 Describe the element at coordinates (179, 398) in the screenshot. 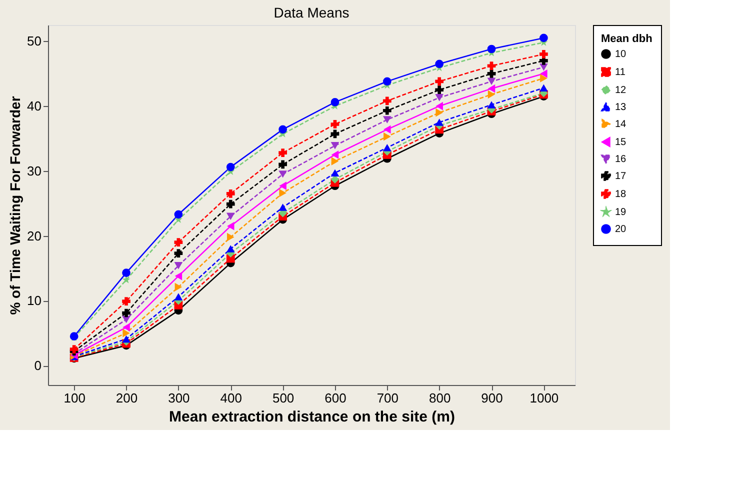

I see `x-tick-label: 300` at that location.